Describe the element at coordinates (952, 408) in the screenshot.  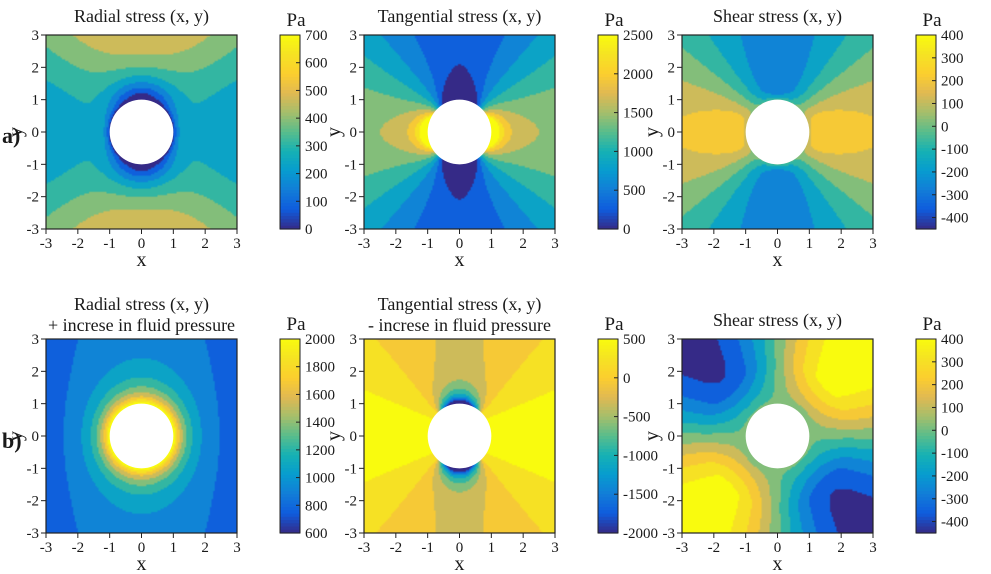
I see `colorbar-tick-label: 100` at that location.